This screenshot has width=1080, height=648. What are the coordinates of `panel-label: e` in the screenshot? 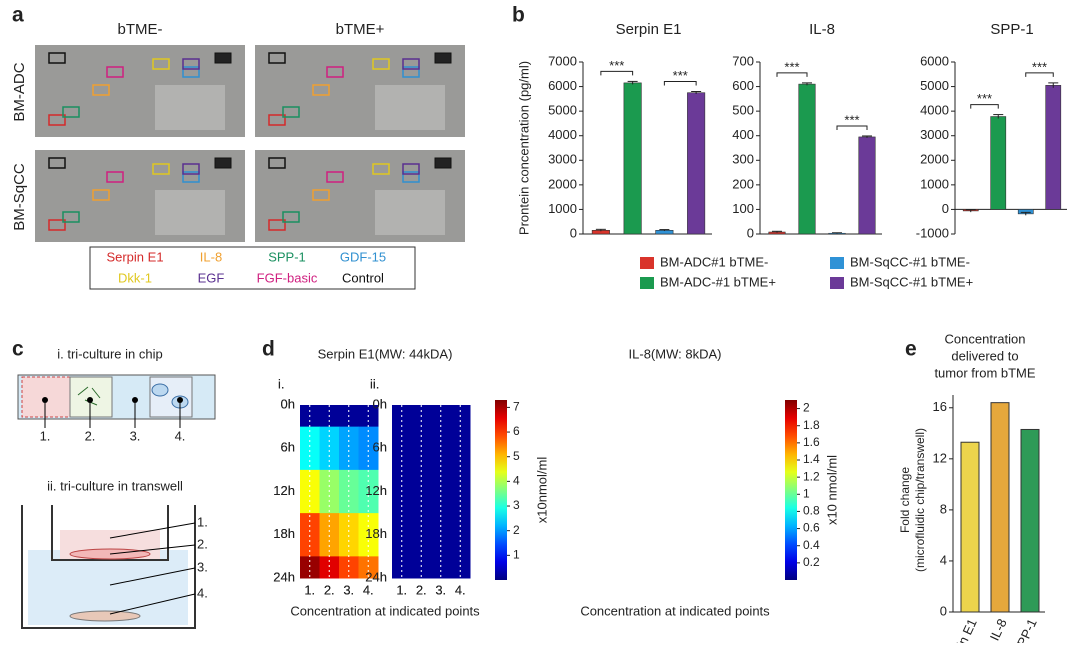 It's located at (911, 349).